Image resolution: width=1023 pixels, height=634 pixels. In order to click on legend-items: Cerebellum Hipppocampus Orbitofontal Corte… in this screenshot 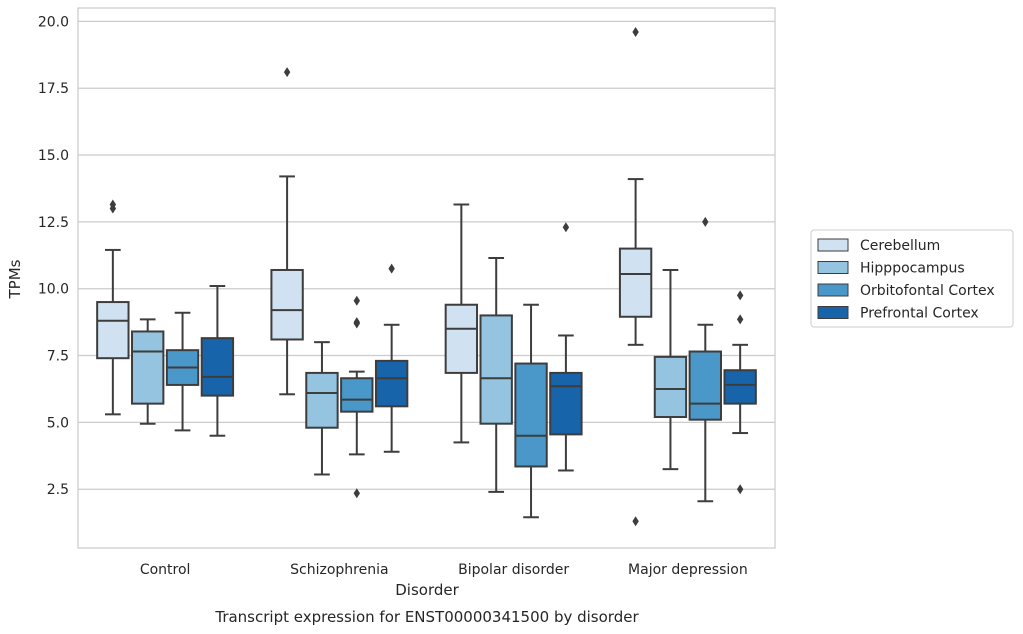, I will do `click(906, 280)`.